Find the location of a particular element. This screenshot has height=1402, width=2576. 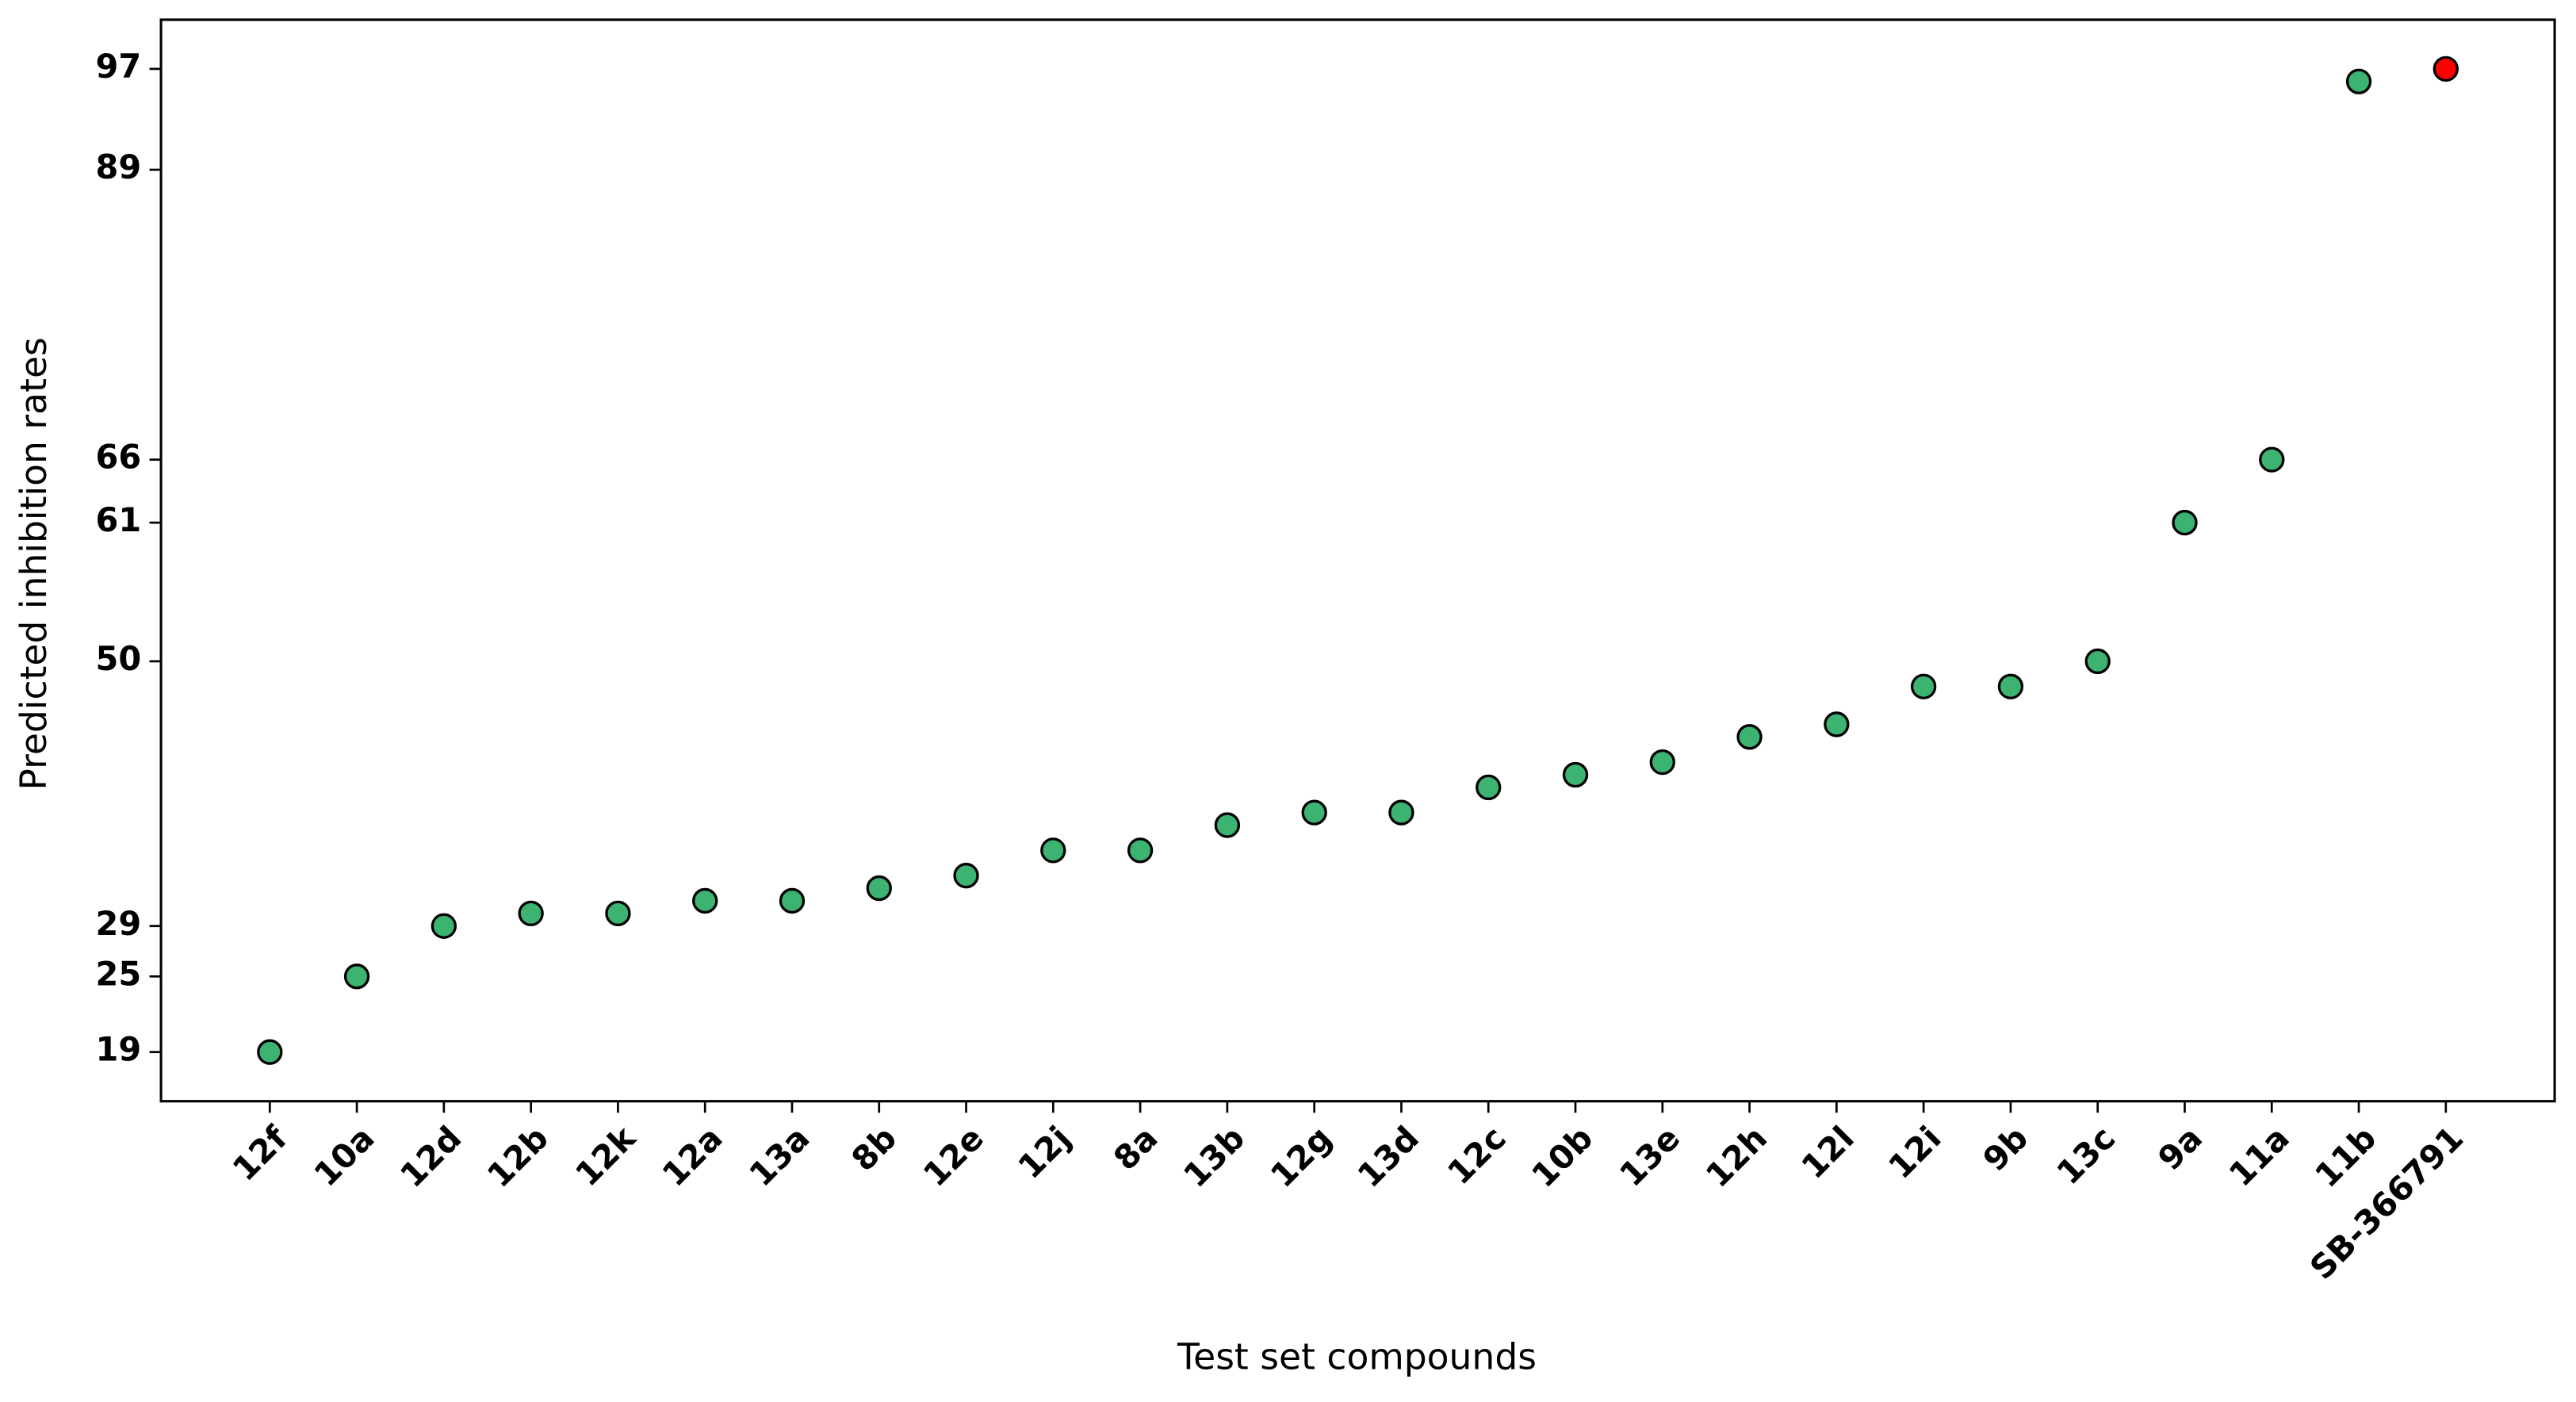

x-tick-label: 8a is located at coordinates (1135, 1148).